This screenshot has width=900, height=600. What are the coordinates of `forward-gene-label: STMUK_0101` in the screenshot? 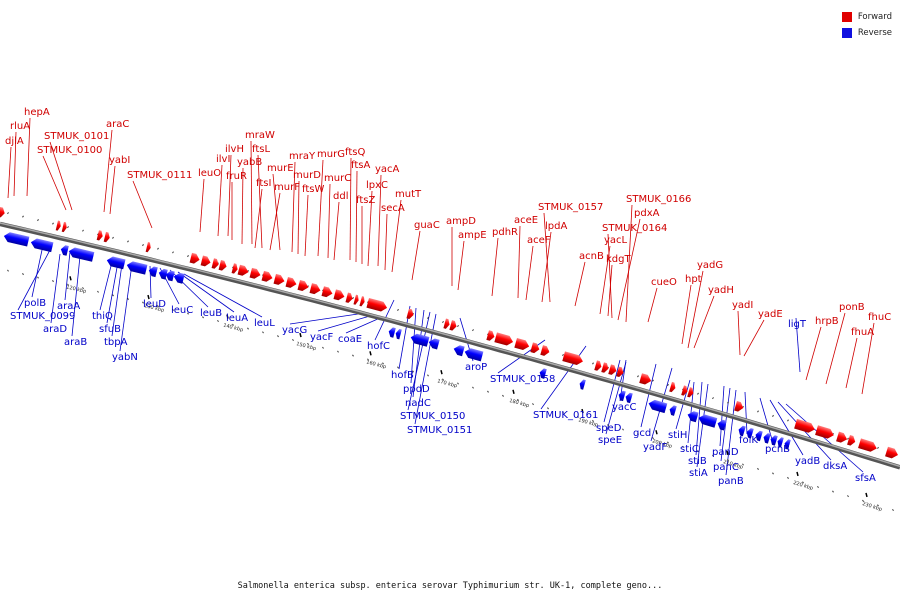 It's located at (76, 136).